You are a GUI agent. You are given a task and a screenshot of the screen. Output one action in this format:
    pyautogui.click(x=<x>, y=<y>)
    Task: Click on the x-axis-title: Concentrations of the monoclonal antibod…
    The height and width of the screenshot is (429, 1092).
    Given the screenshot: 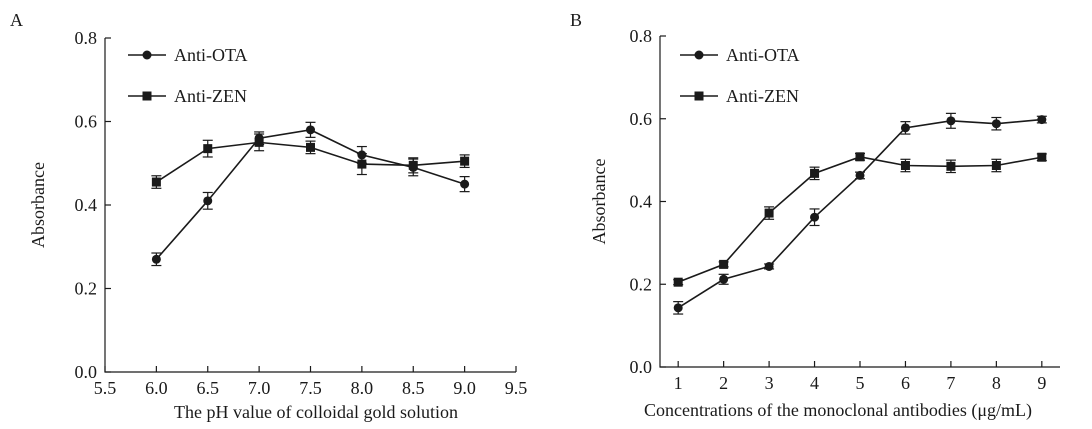 What is the action you would take?
    pyautogui.click(x=838, y=410)
    